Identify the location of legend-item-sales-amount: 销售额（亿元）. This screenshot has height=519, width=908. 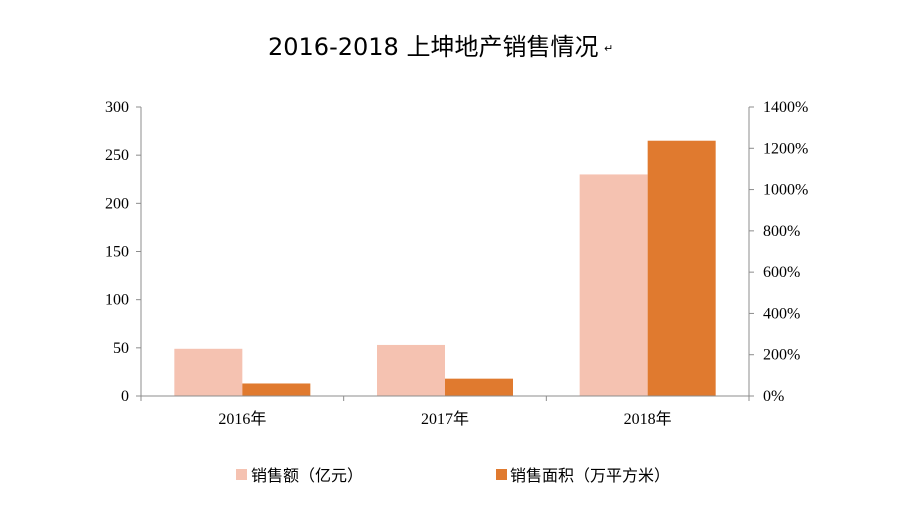
(299, 475).